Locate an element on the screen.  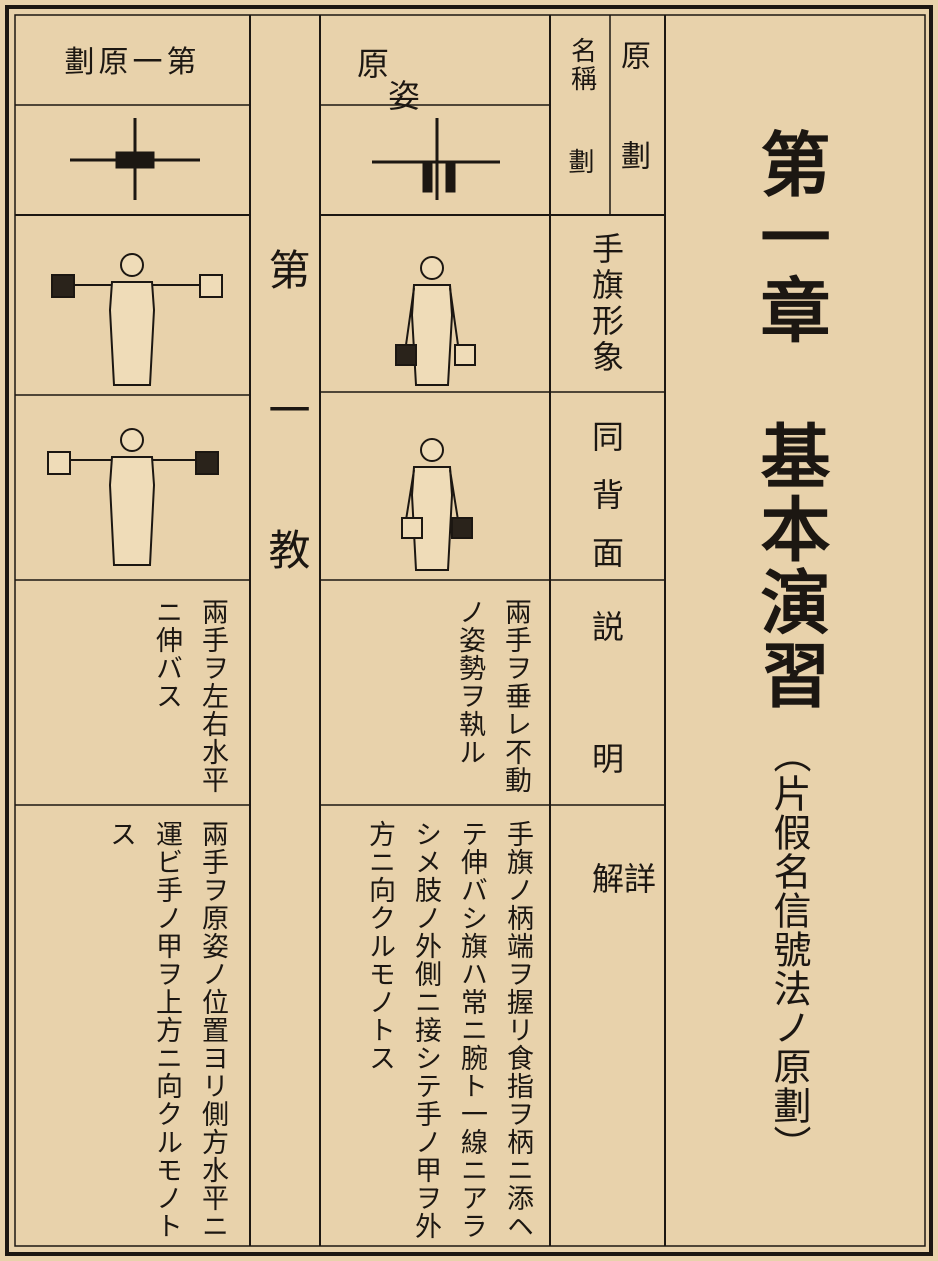
header-original: 原劃 is located at coordinates (632, 140).